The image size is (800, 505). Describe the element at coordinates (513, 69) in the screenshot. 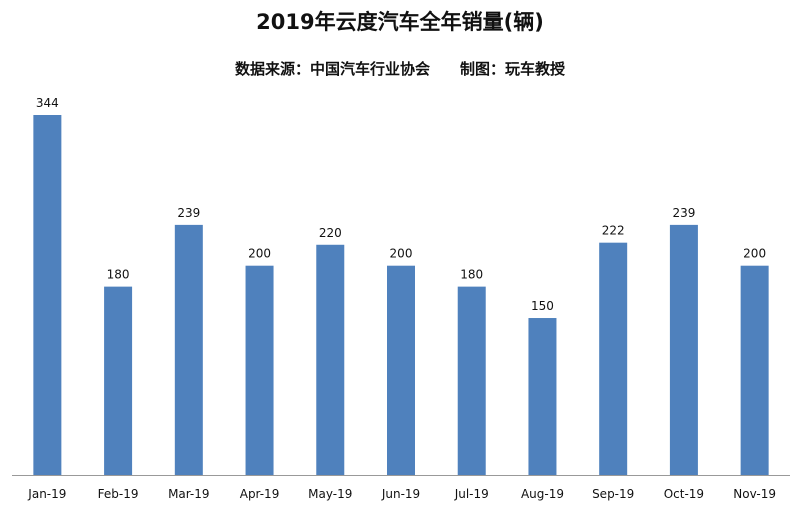

I see `chart-author-label: 制图：玩车教授` at that location.